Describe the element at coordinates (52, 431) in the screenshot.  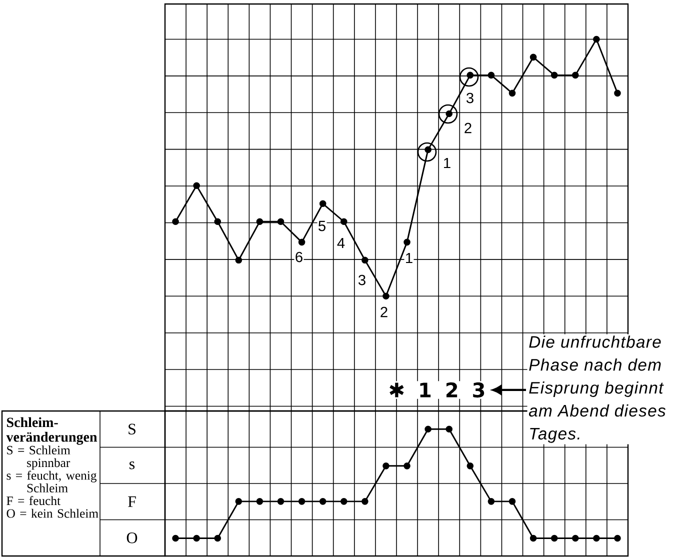
I see `text: Schleim-veränderungen` at that location.